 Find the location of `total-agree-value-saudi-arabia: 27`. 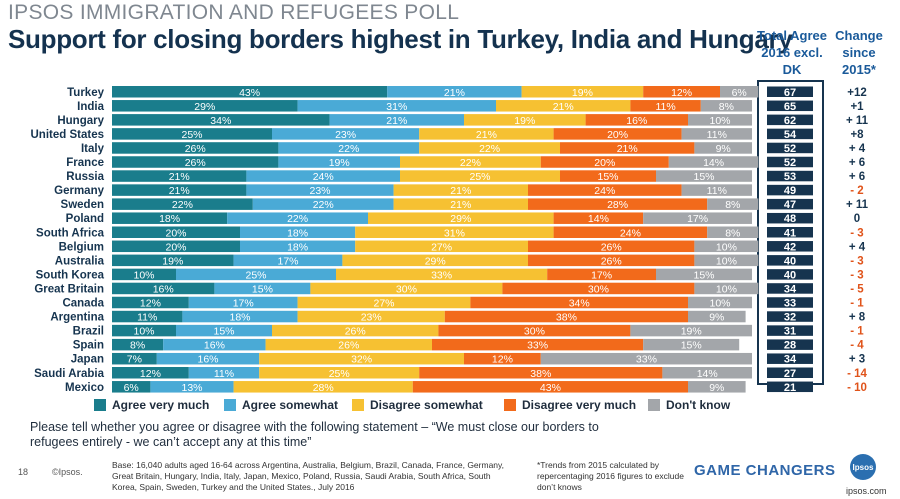

total-agree-value-saudi-arabia: 27 is located at coordinates (790, 374).